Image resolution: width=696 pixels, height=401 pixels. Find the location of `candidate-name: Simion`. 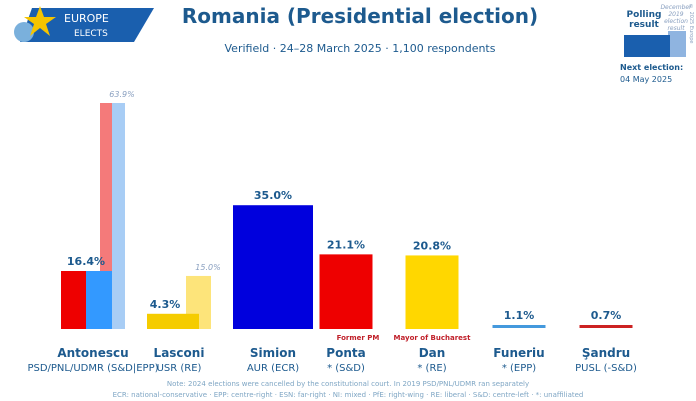

candidate-name: Simion is located at coordinates (273, 353).